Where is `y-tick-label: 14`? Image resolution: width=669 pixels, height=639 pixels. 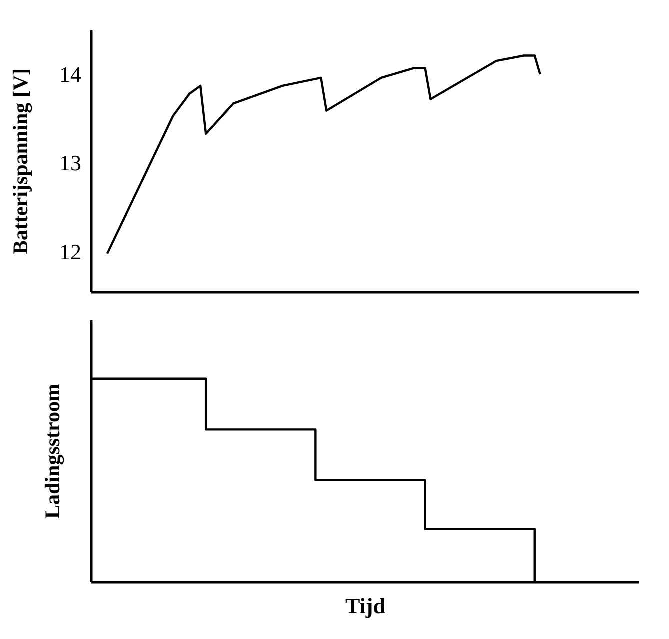
y-tick-label: 14 is located at coordinates (71, 74).